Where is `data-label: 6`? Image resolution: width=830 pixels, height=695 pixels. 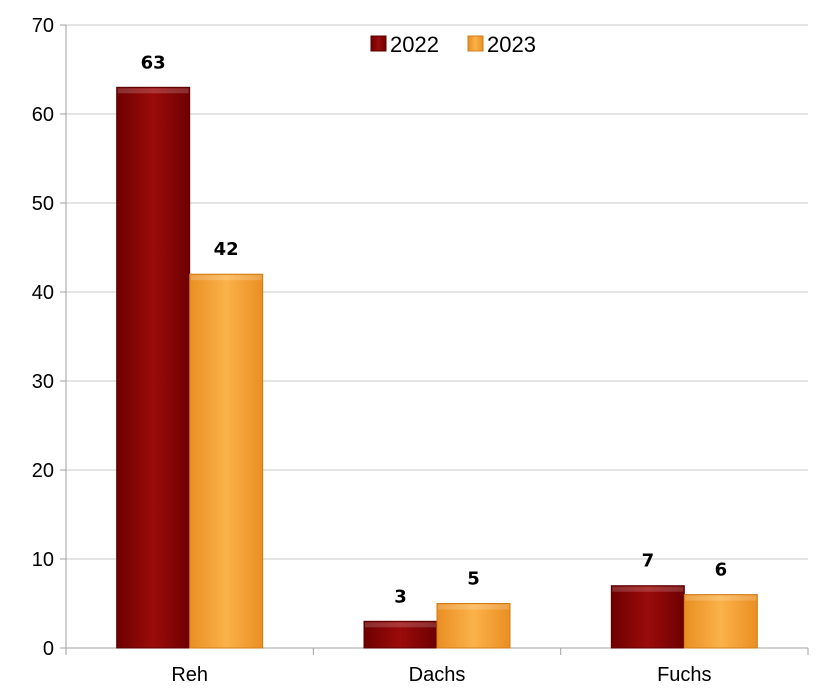
data-label: 6 is located at coordinates (721, 570).